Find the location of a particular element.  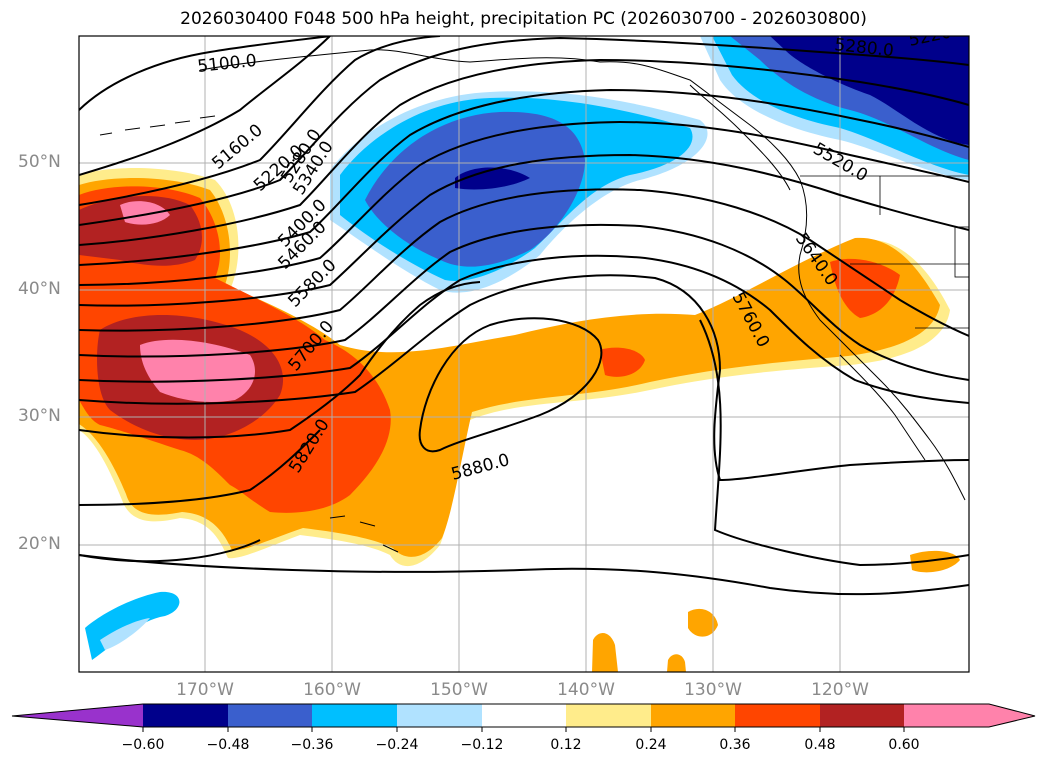

neg-precip-sw-light is located at coordinates (125, 634).